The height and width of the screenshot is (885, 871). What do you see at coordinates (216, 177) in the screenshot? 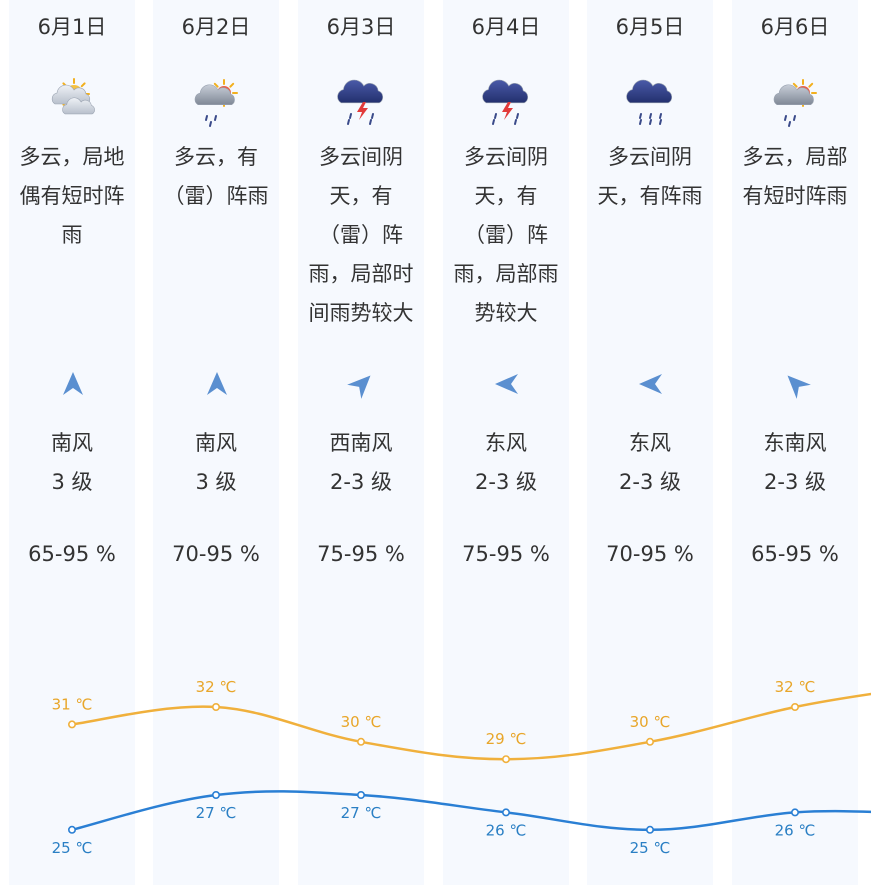
I see `weather-description: 多云，有 （雷）阵雨` at bounding box center [216, 177].